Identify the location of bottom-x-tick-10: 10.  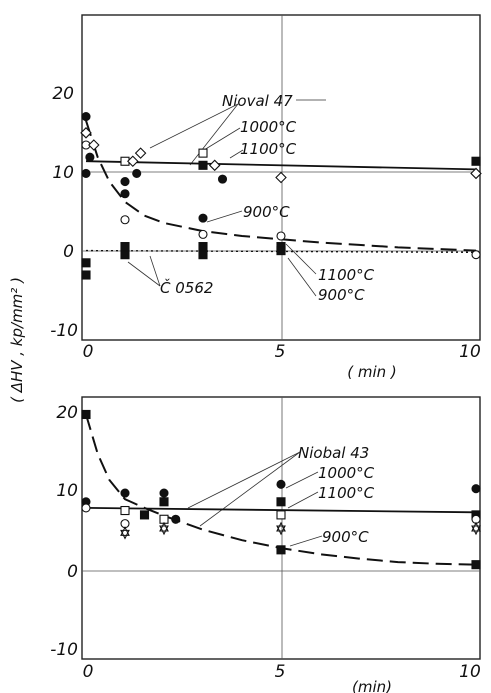
(470, 672).